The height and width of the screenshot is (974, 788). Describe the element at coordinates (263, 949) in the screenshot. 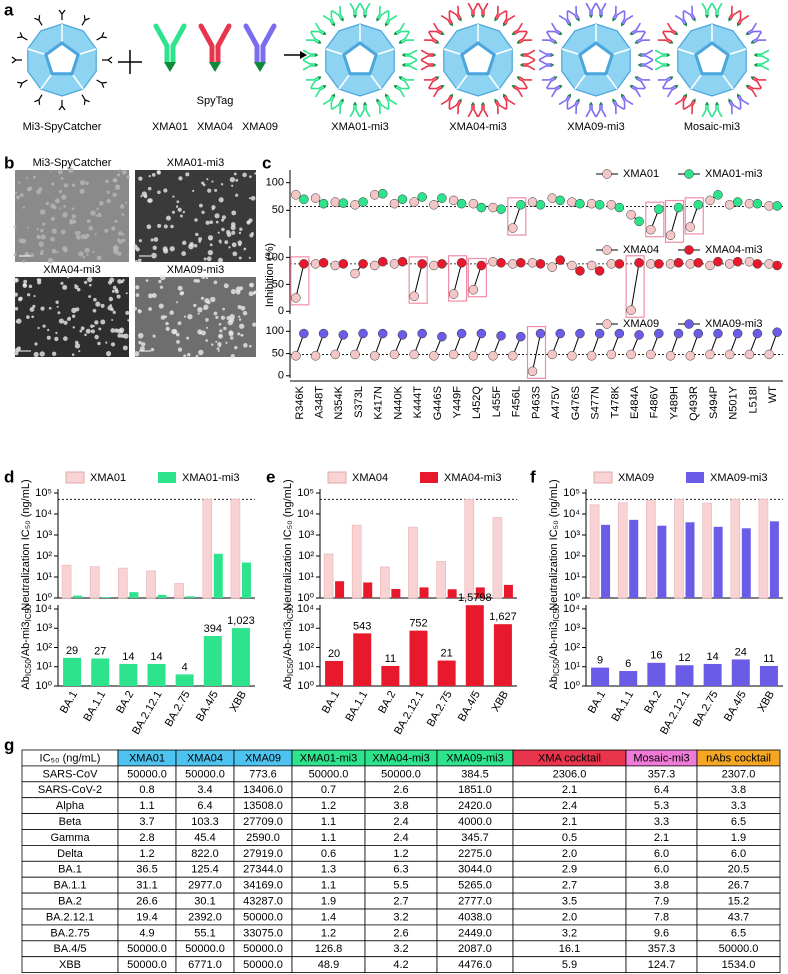

I see `table-text: 50000.0` at that location.